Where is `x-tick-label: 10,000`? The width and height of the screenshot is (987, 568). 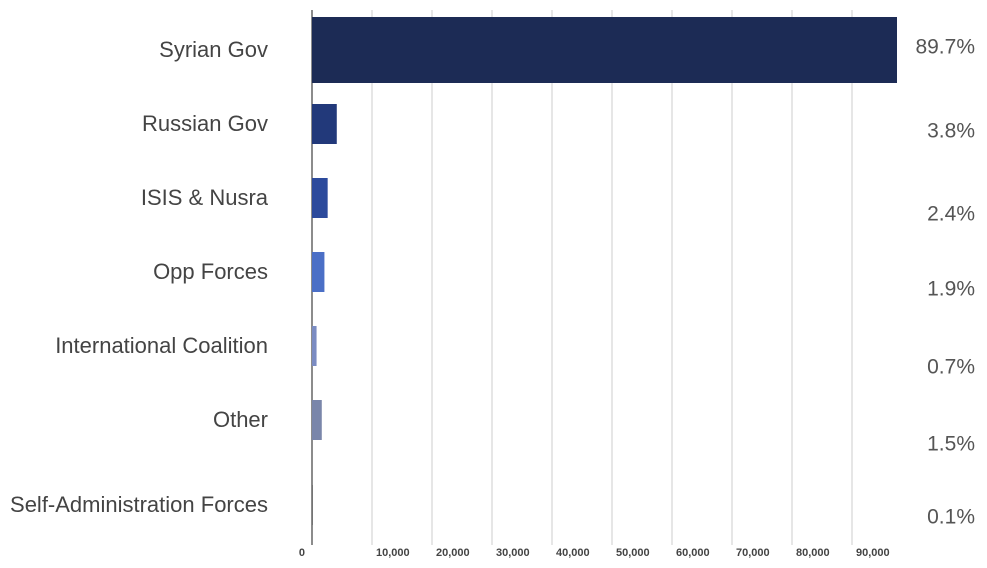 x-tick-label: 10,000 is located at coordinates (393, 553).